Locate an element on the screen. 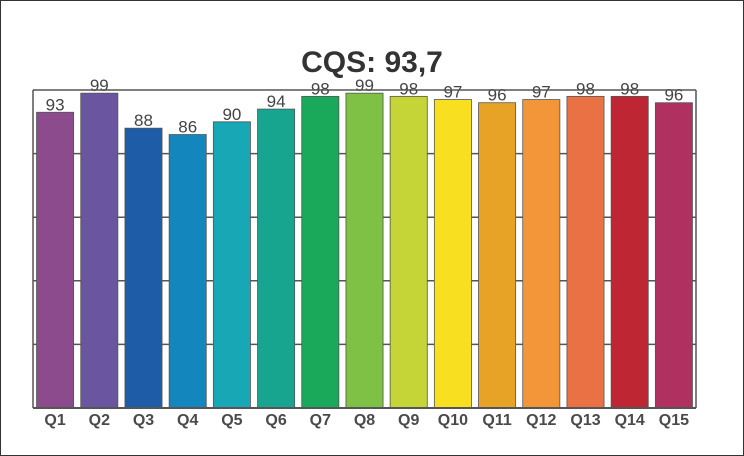  value-label: 90 is located at coordinates (231, 114).